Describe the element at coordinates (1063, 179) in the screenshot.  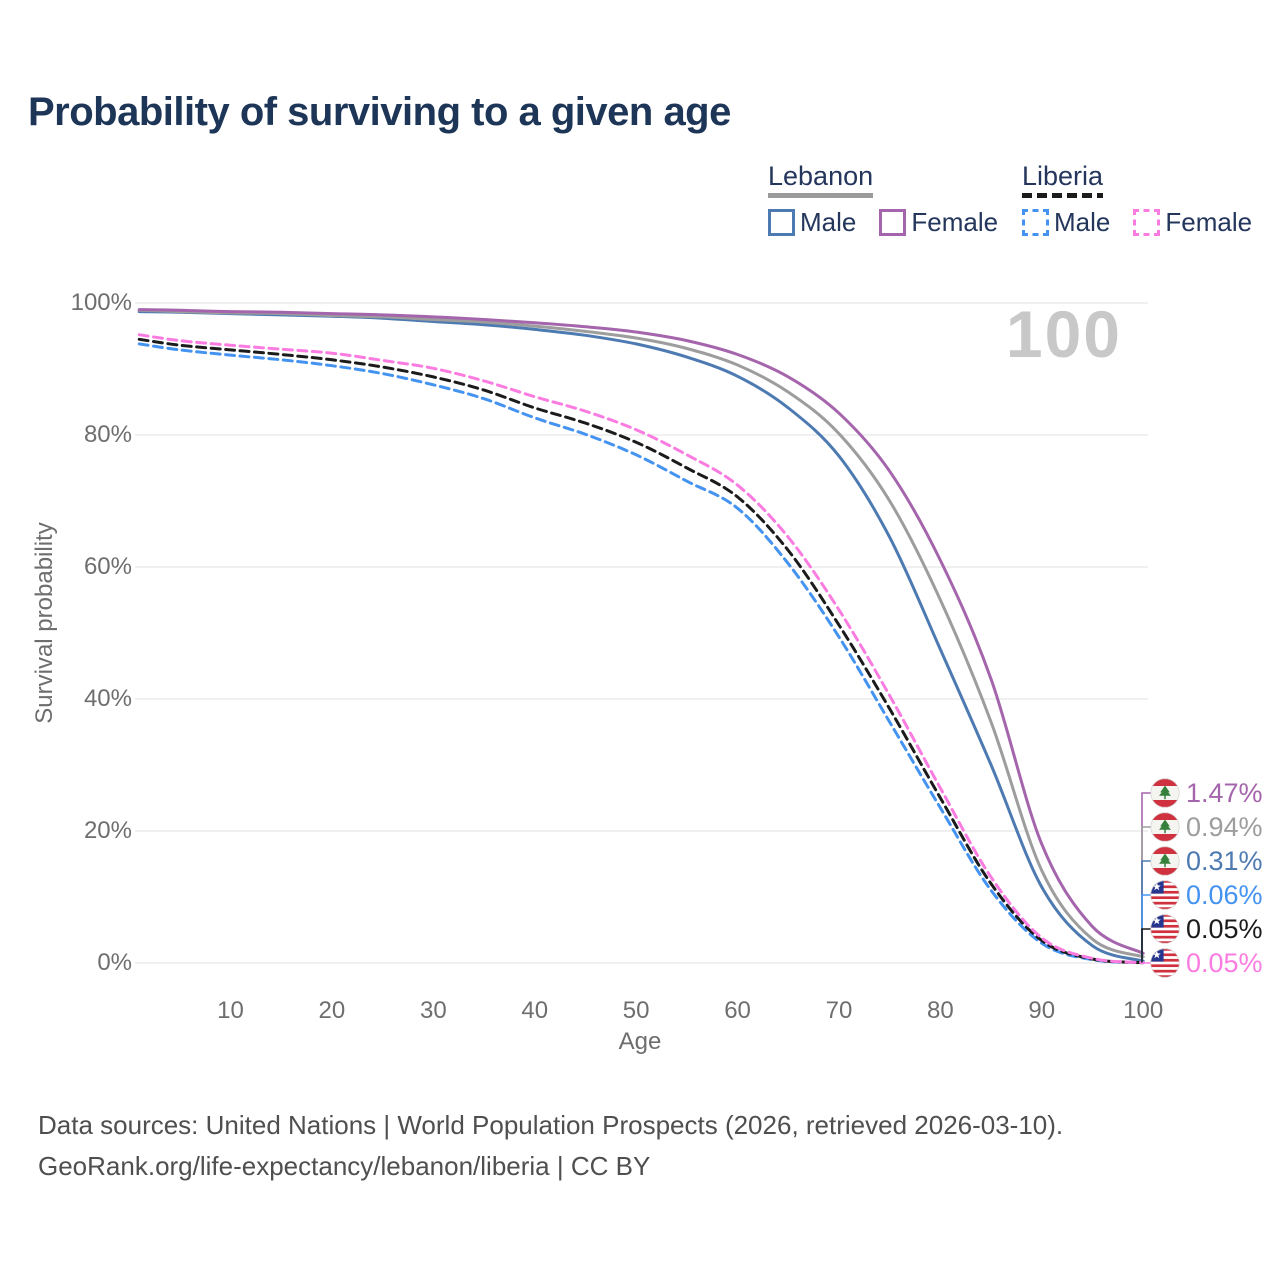
I see `legend-country-label: Liberia` at that location.